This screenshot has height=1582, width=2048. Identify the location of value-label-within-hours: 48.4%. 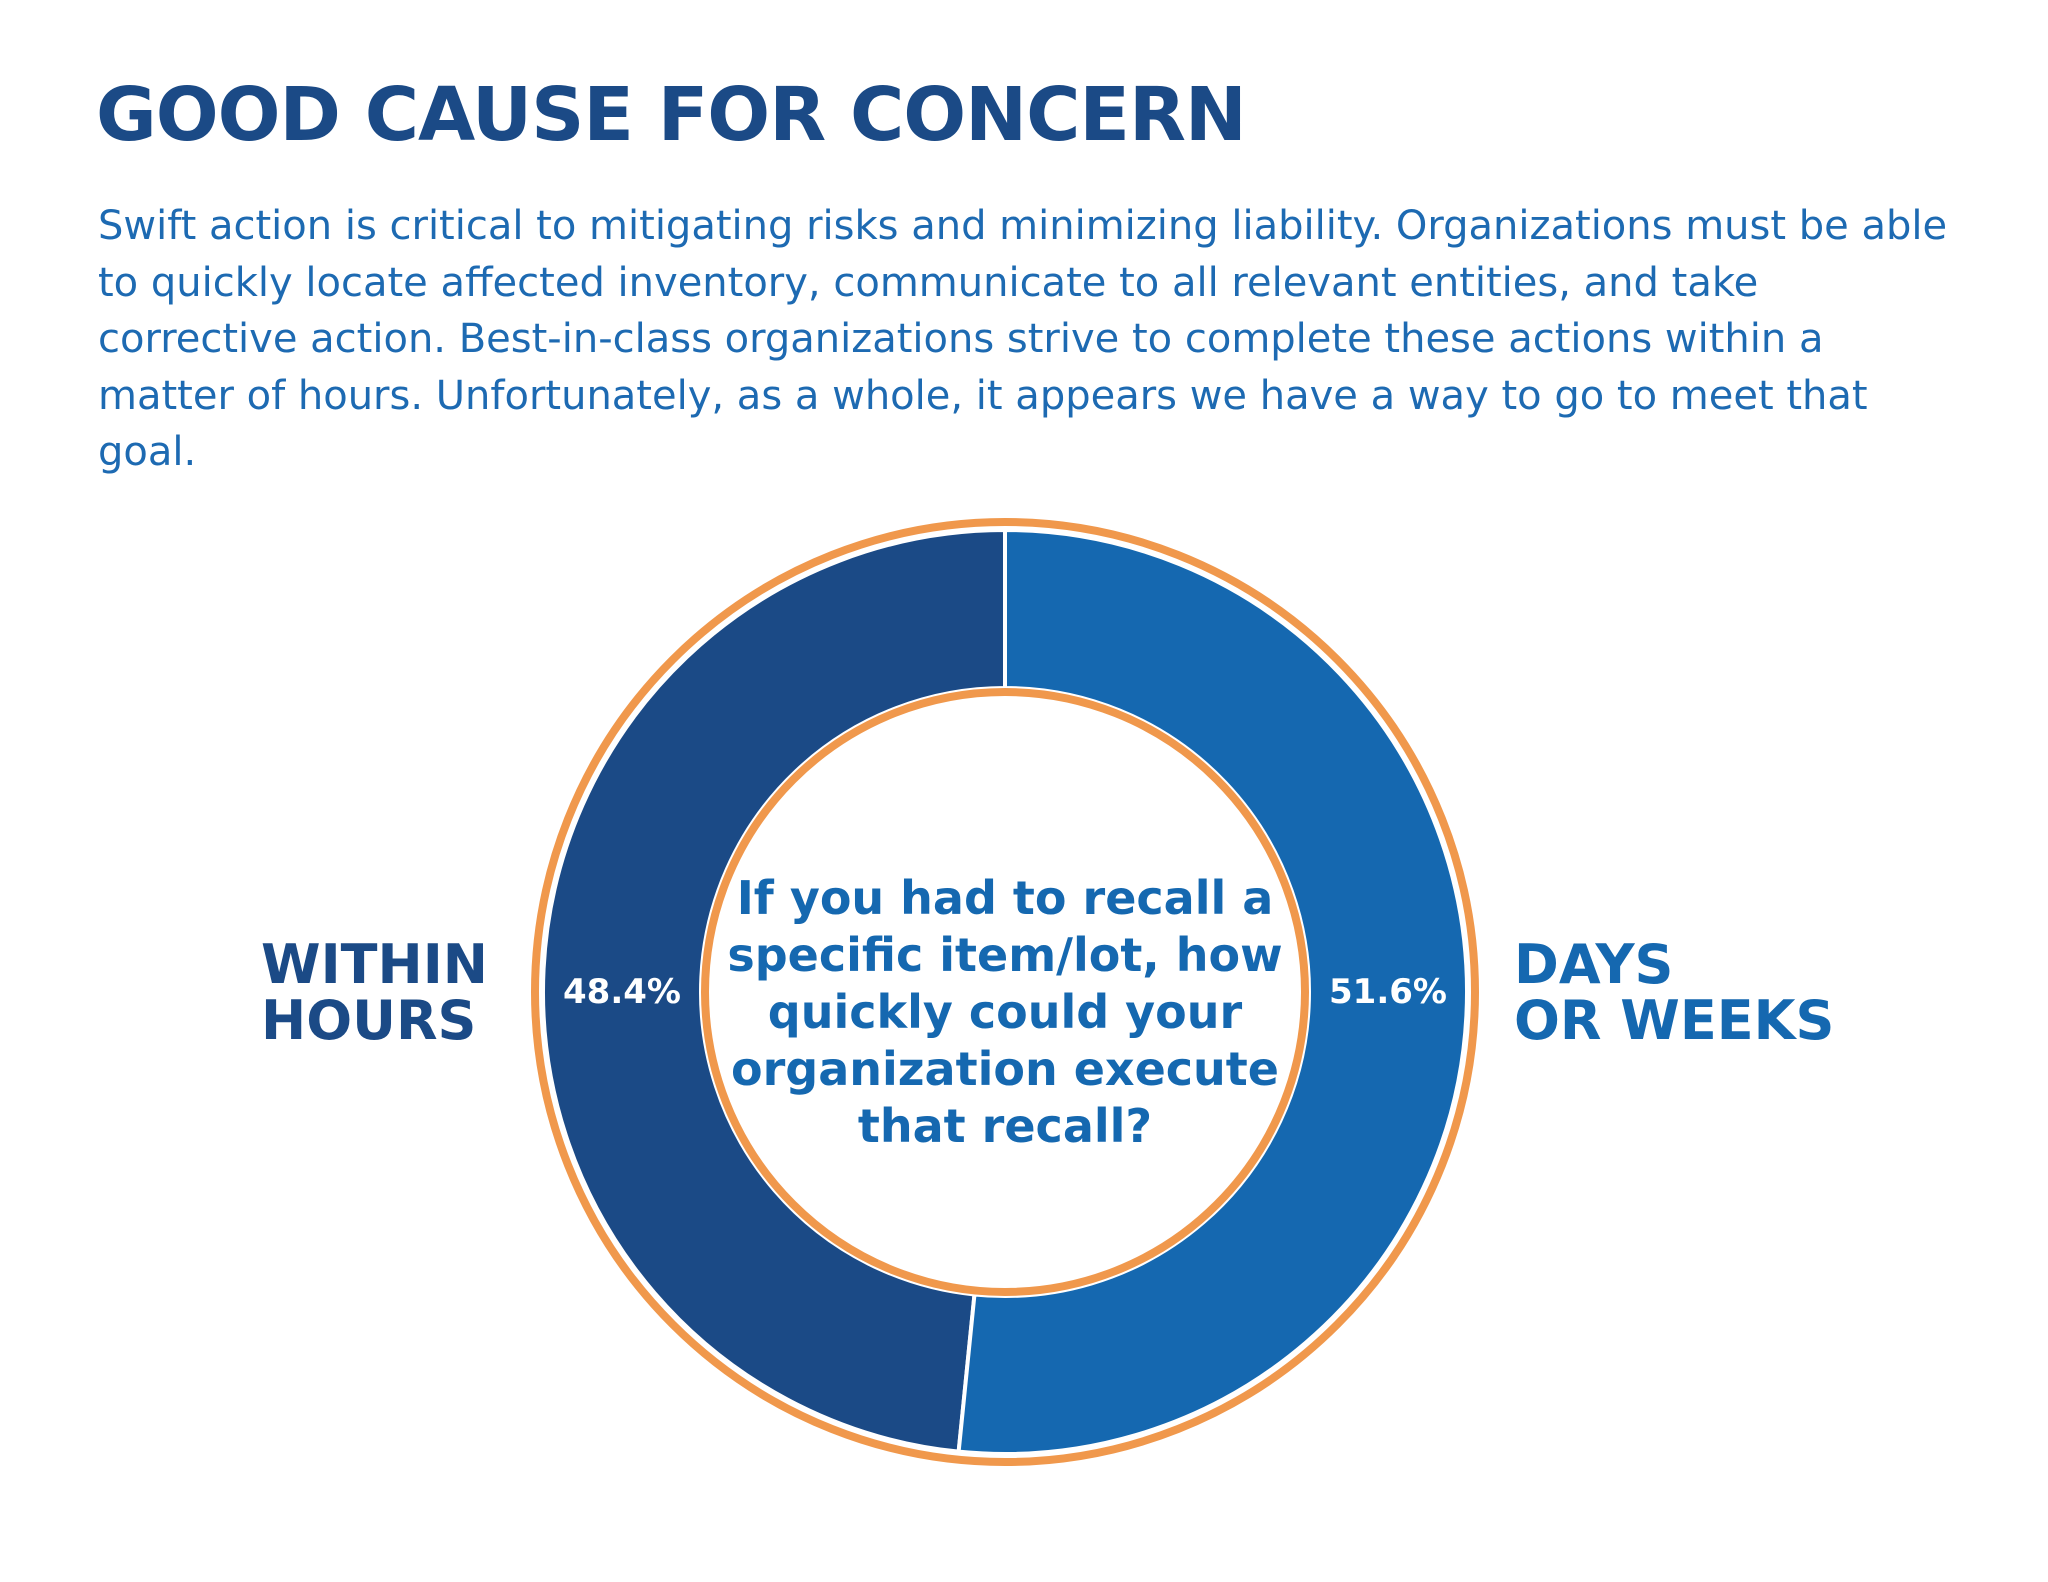
(622, 992).